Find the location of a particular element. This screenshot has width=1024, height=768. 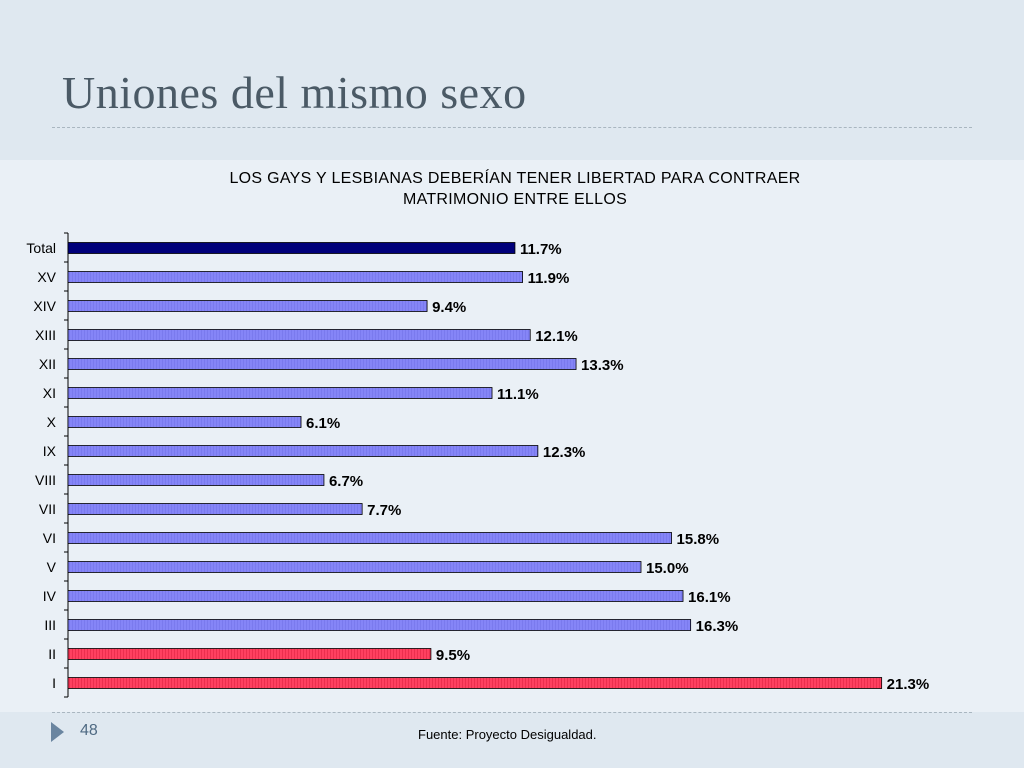

footer-divider is located at coordinates (512, 712).